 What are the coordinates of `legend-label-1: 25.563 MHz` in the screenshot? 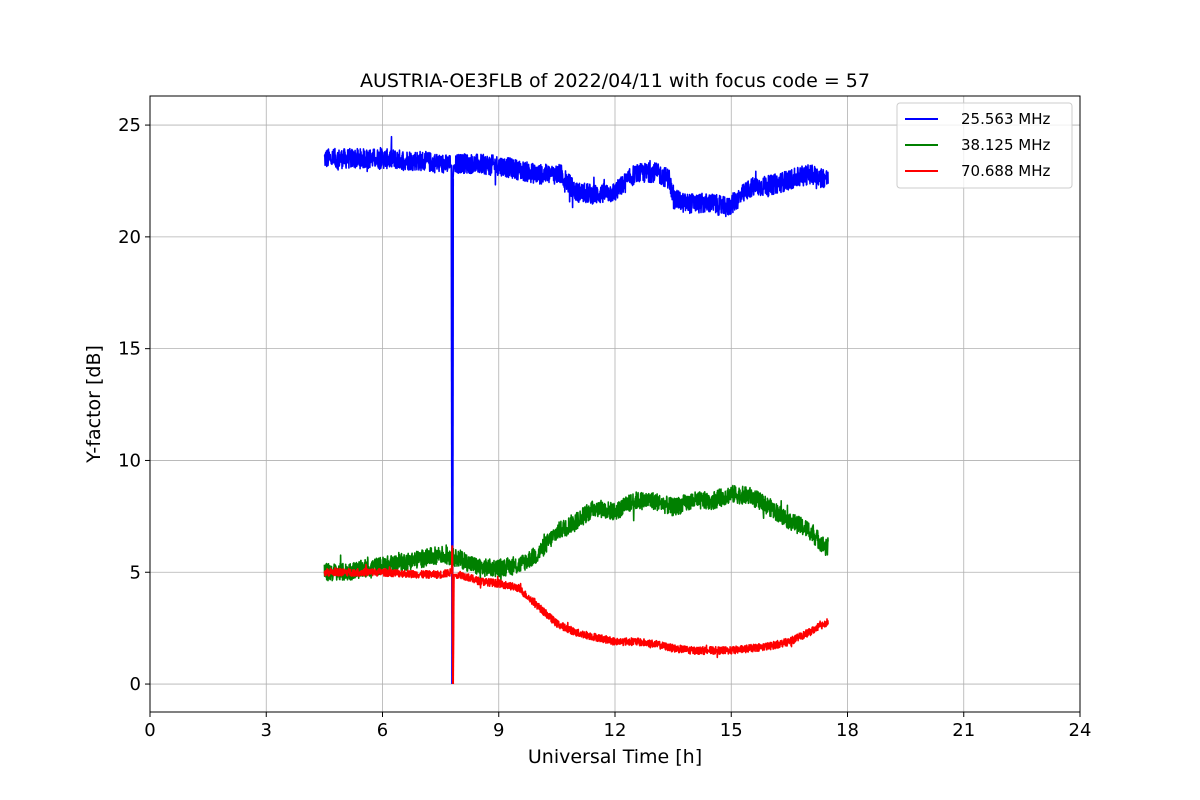 It's located at (1005, 119).